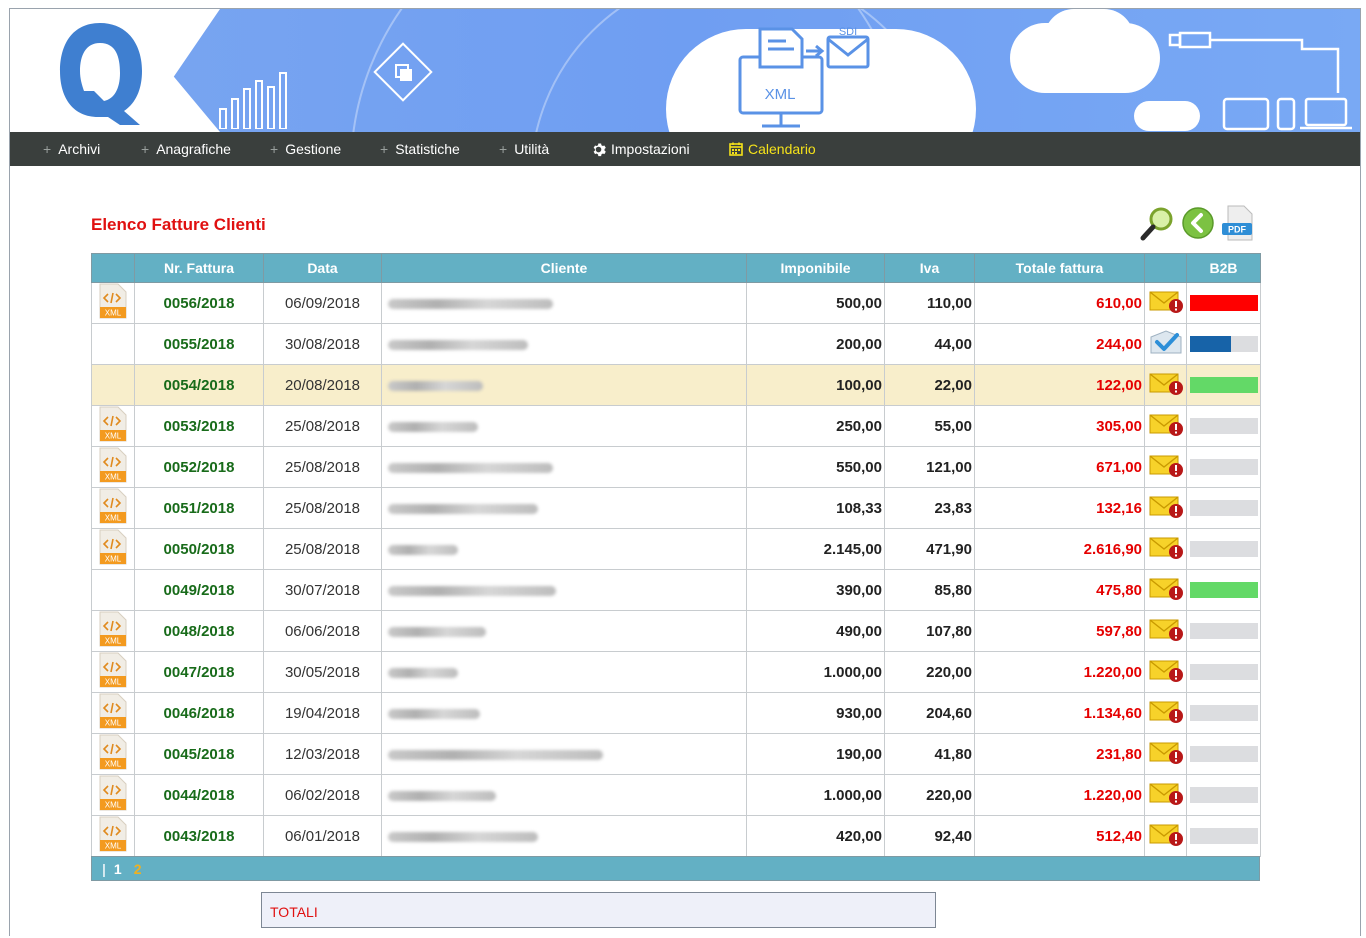 The height and width of the screenshot is (938, 1366). I want to click on invoice-number: 0052/2018, so click(199, 467).